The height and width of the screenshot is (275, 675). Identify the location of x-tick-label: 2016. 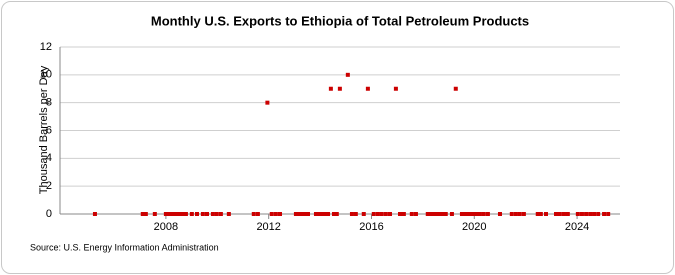
(371, 227).